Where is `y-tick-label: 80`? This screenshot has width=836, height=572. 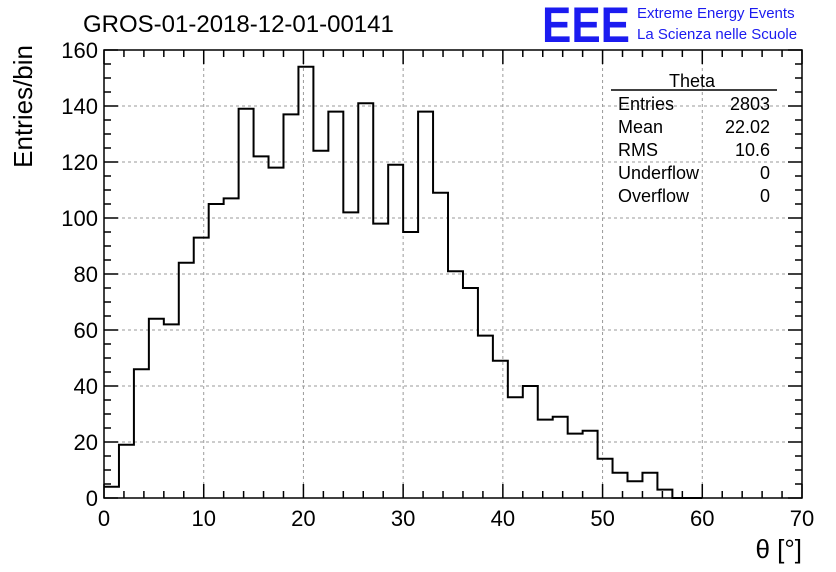
y-tick-label: 80 is located at coordinates (86, 274).